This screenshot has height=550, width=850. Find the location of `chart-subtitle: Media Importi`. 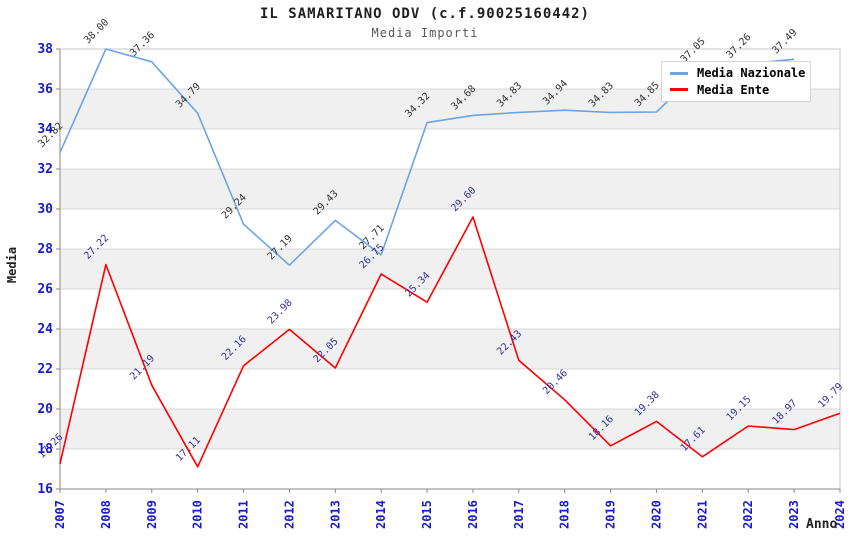

chart-subtitle: Media Importi is located at coordinates (425, 33).